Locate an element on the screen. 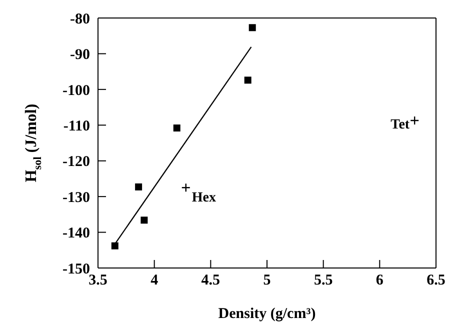 The width and height of the screenshot is (457, 336). x-tick-label: 6.5 is located at coordinates (436, 280).